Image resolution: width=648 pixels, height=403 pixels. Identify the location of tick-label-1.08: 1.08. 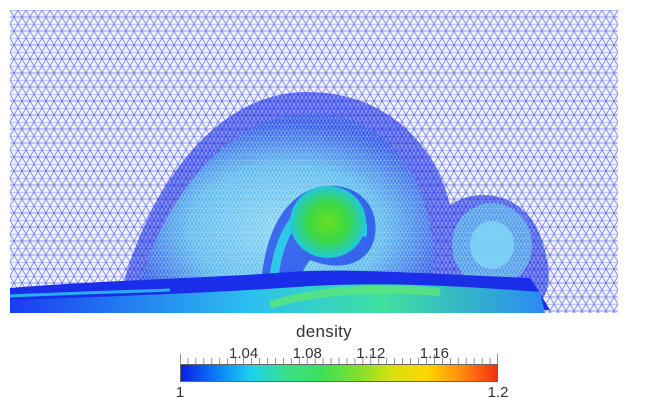
(307, 353).